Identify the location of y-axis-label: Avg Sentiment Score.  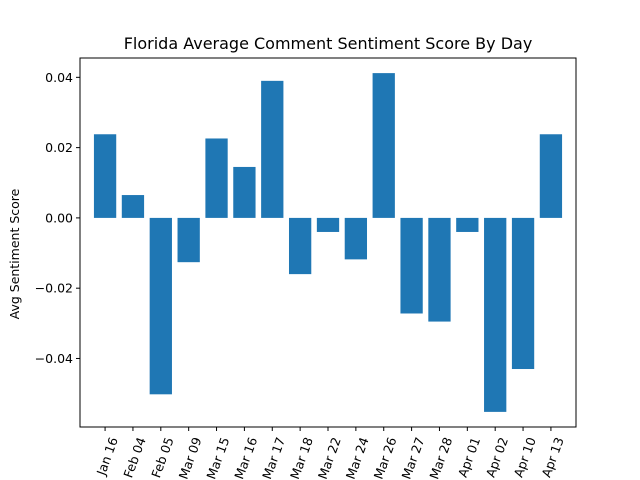
(14, 253).